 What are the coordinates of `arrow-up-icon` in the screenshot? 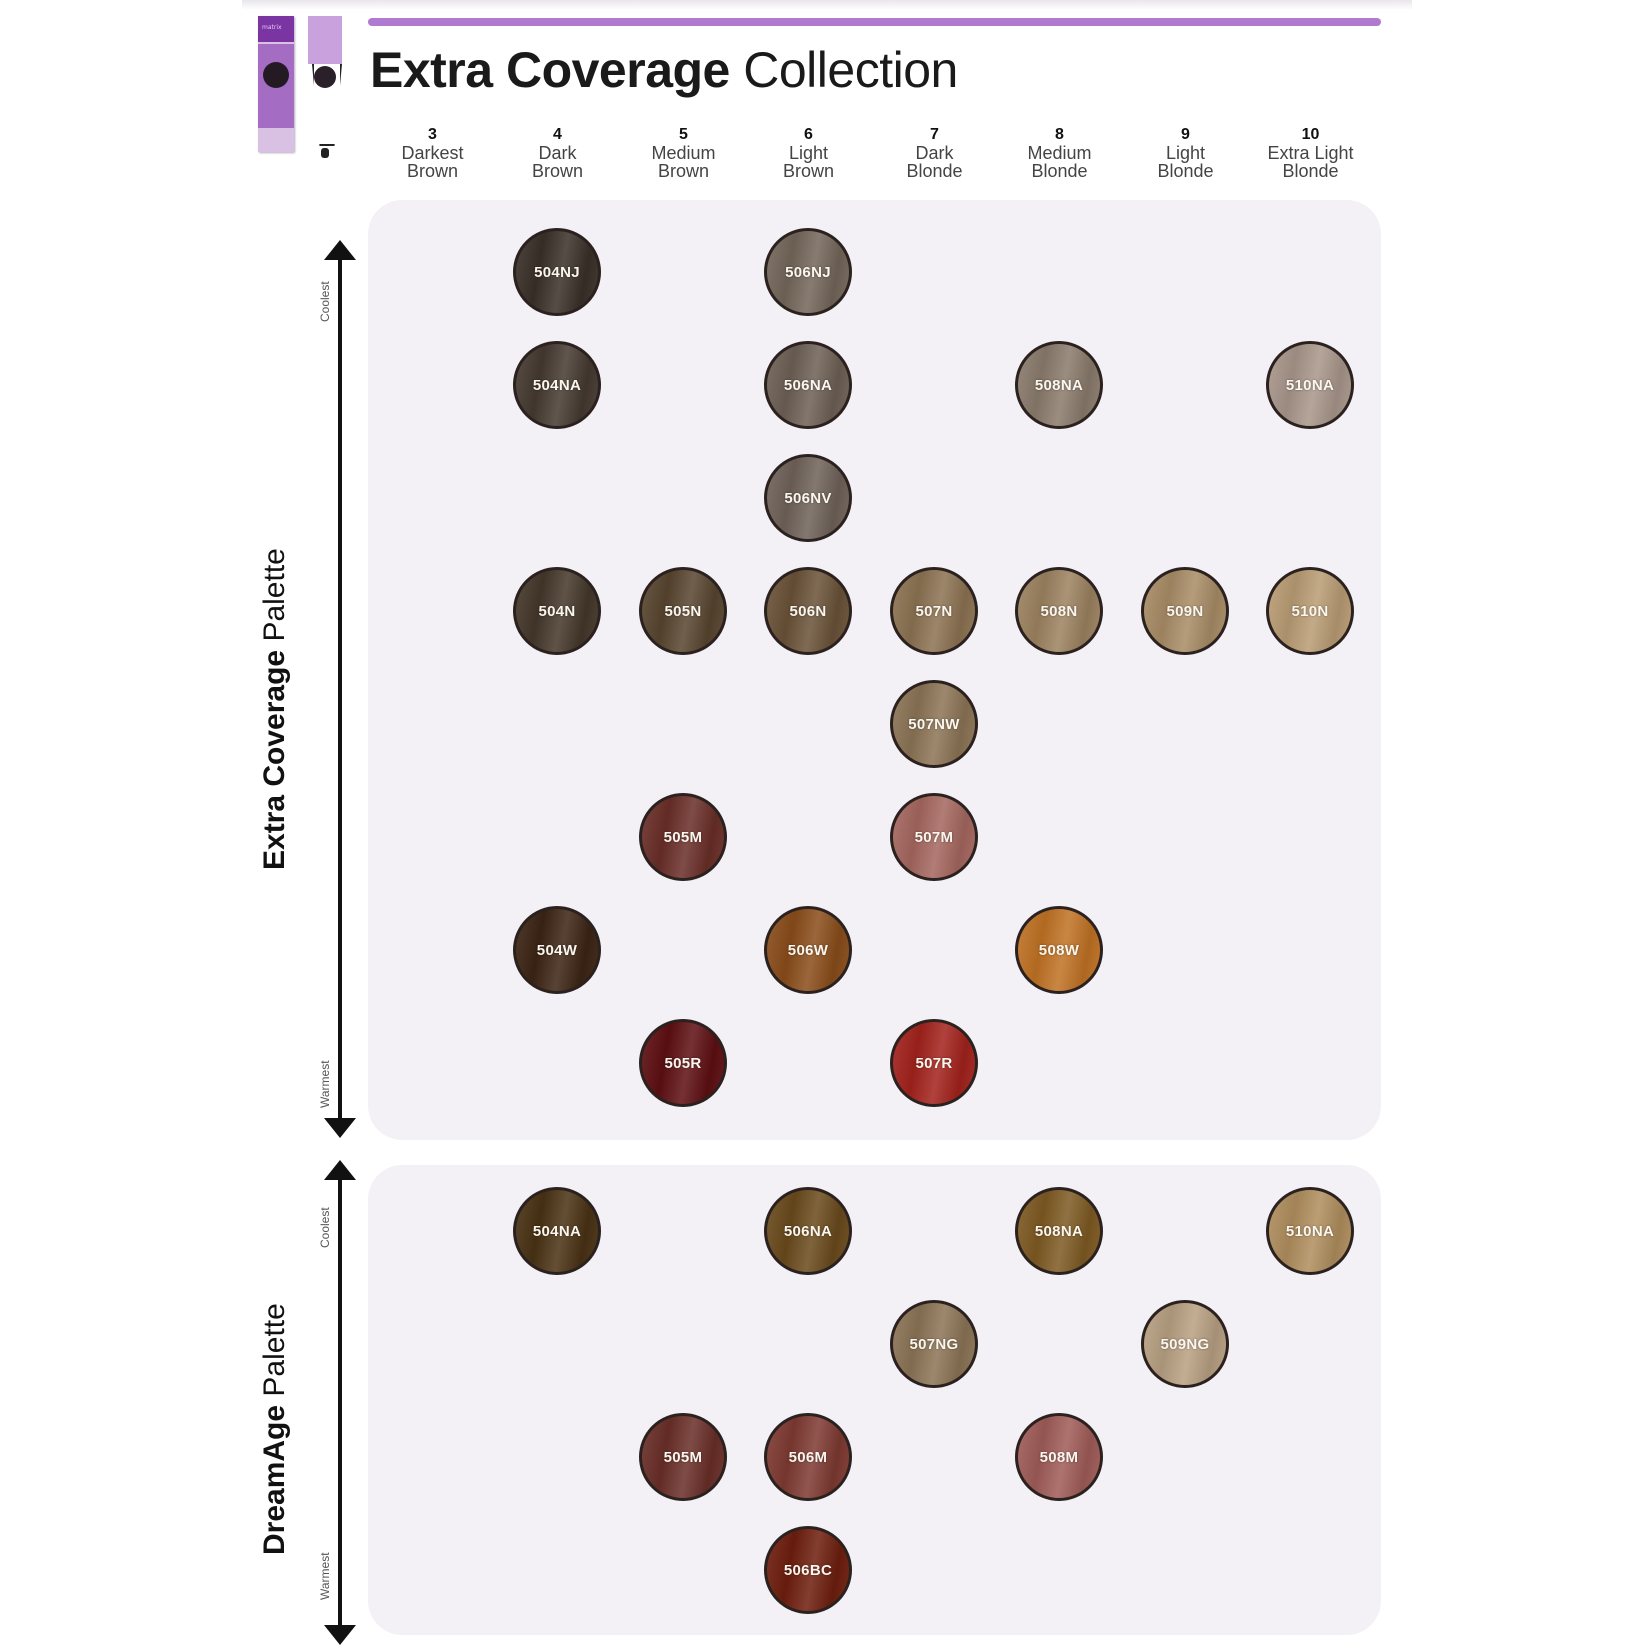 It's located at (340, 1170).